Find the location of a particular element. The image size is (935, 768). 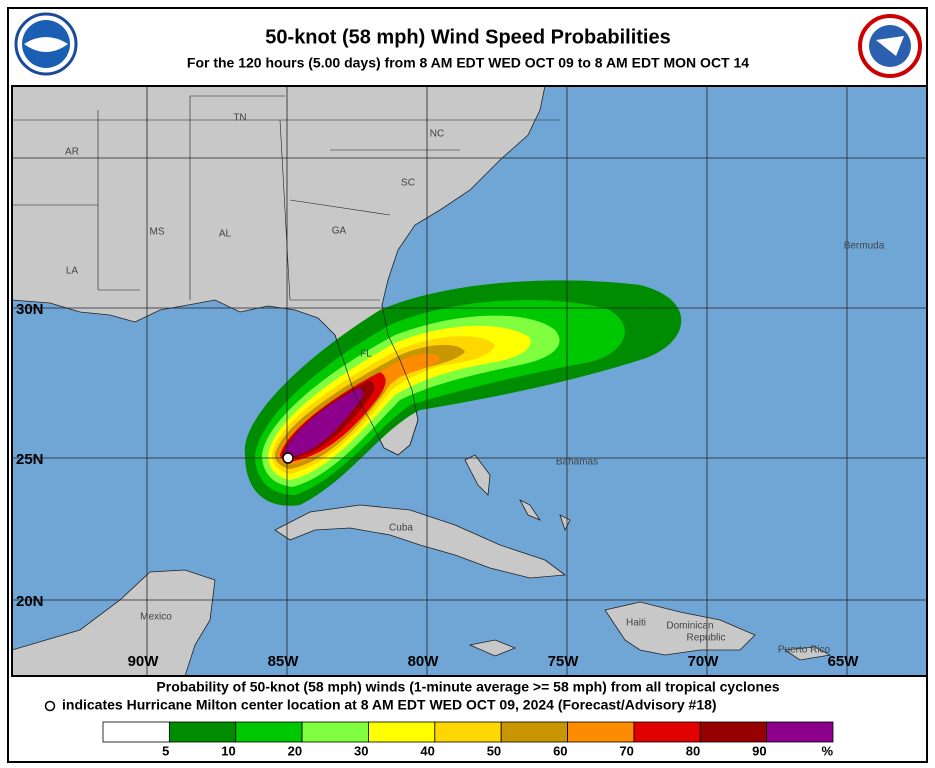

storm-center is located at coordinates (288, 458).